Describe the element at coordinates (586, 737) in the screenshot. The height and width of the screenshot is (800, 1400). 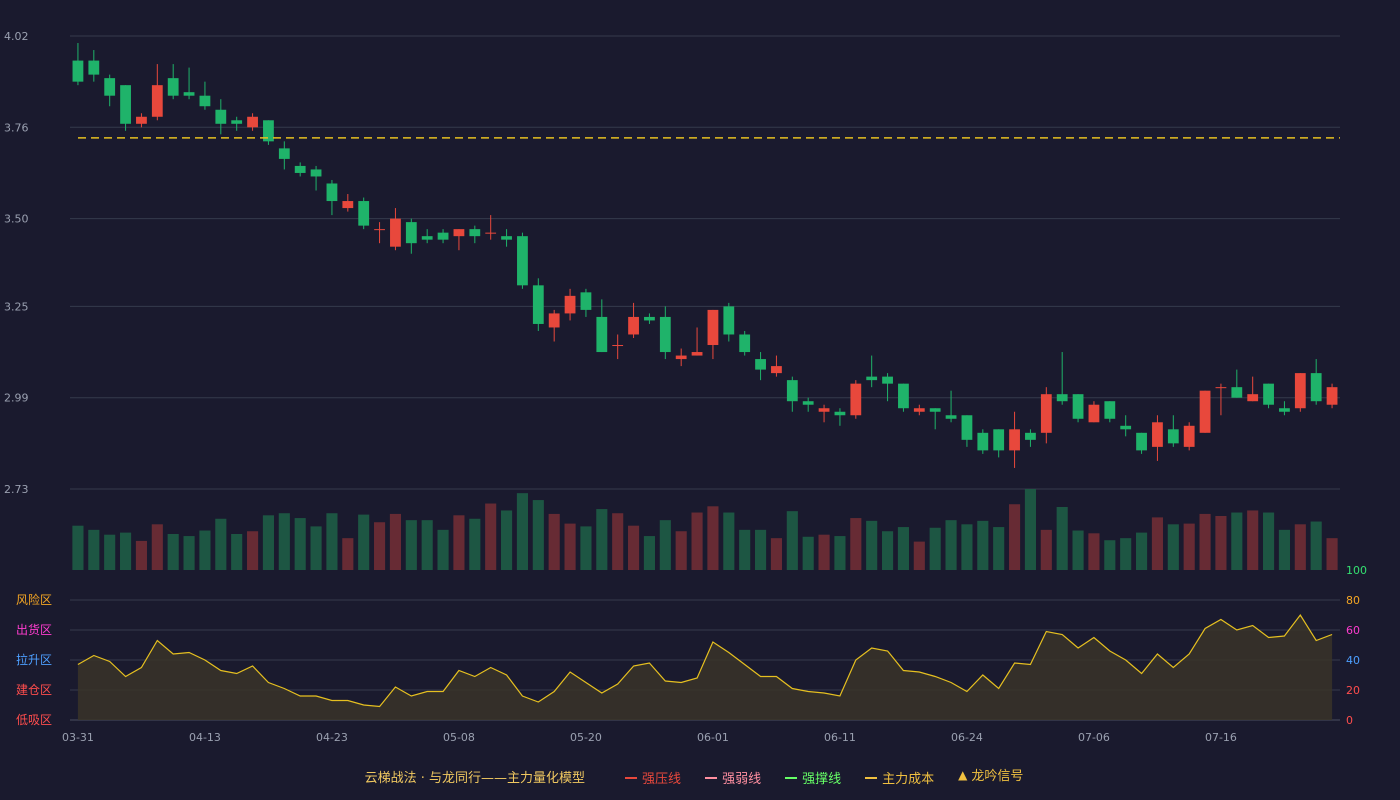
I see `date-tick-label: 05-20` at that location.